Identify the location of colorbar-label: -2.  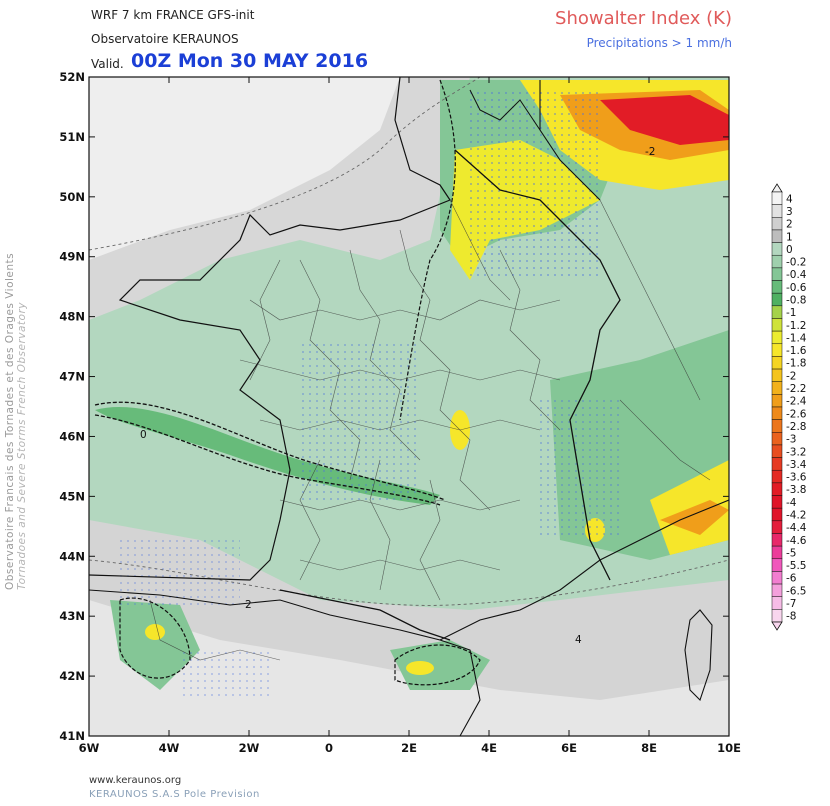
(791, 376).